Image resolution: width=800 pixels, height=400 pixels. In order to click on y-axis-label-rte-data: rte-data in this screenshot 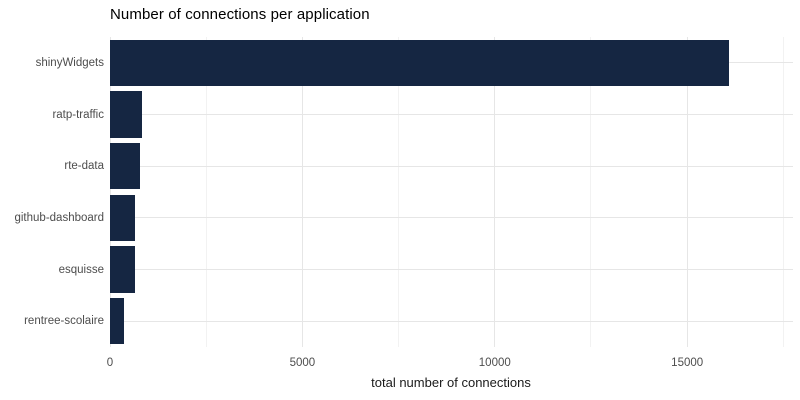, I will do `click(84, 166)`.